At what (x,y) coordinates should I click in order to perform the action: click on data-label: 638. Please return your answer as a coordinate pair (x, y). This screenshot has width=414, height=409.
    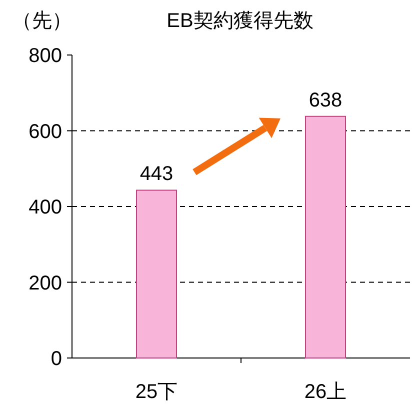
    Looking at the image, I should click on (325, 100).